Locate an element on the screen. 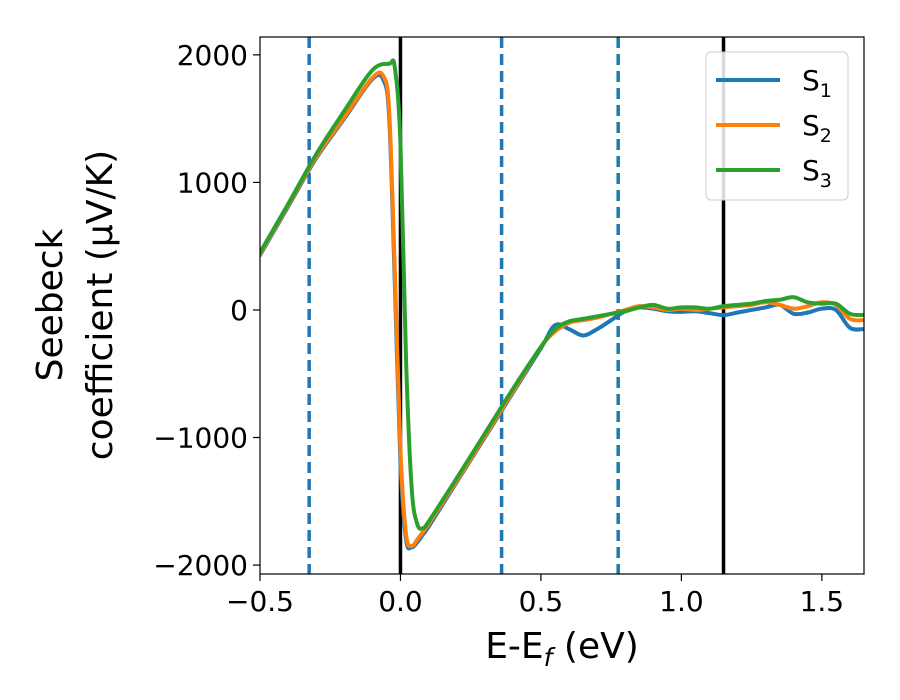 This screenshot has height=700, width=900. y-axis-title-line1: Seebeck is located at coordinates (50, 304).